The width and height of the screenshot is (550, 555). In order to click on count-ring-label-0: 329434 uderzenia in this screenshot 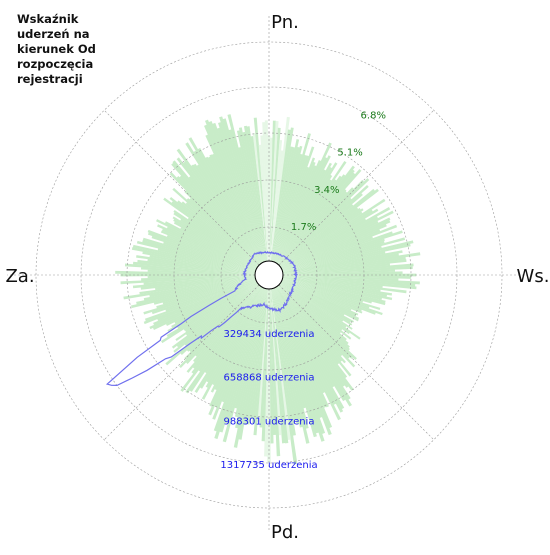, I will do `click(269, 334)`.